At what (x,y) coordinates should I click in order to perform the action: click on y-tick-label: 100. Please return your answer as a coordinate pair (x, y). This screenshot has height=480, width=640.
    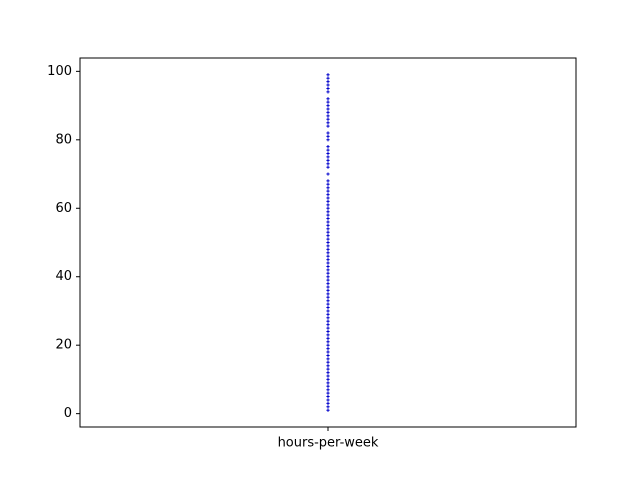
    Looking at the image, I should click on (59, 71).